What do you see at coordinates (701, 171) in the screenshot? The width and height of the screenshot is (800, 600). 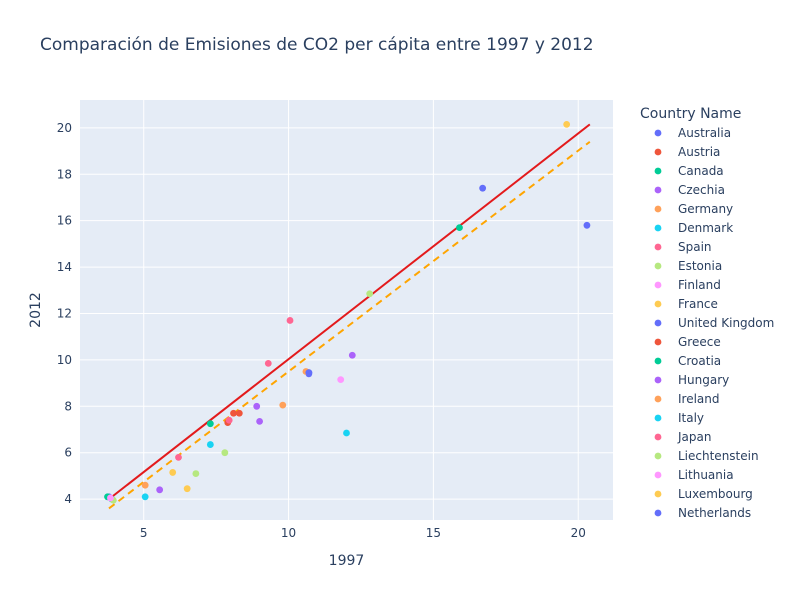 I see `legend-label: Canada` at bounding box center [701, 171].